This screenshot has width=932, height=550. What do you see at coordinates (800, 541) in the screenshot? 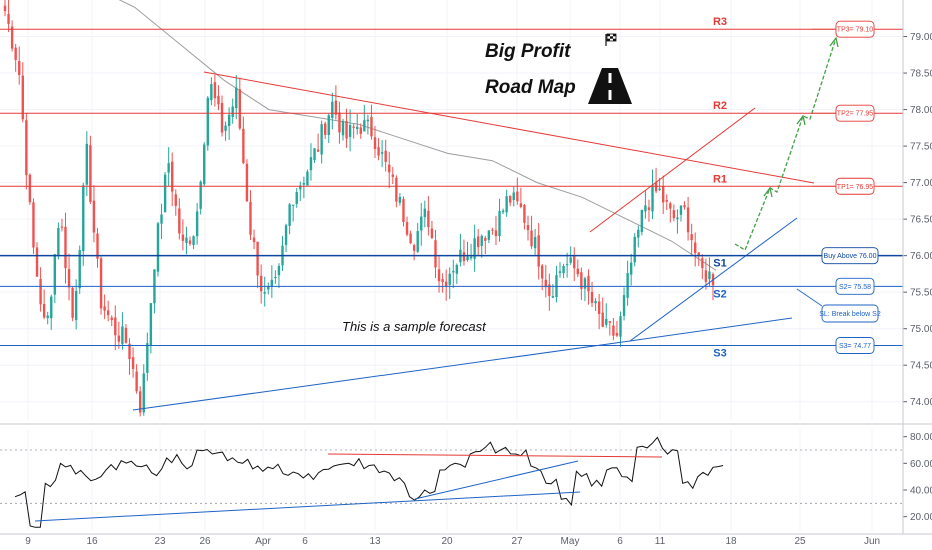
I see `x-tick-label: 25` at bounding box center [800, 541].